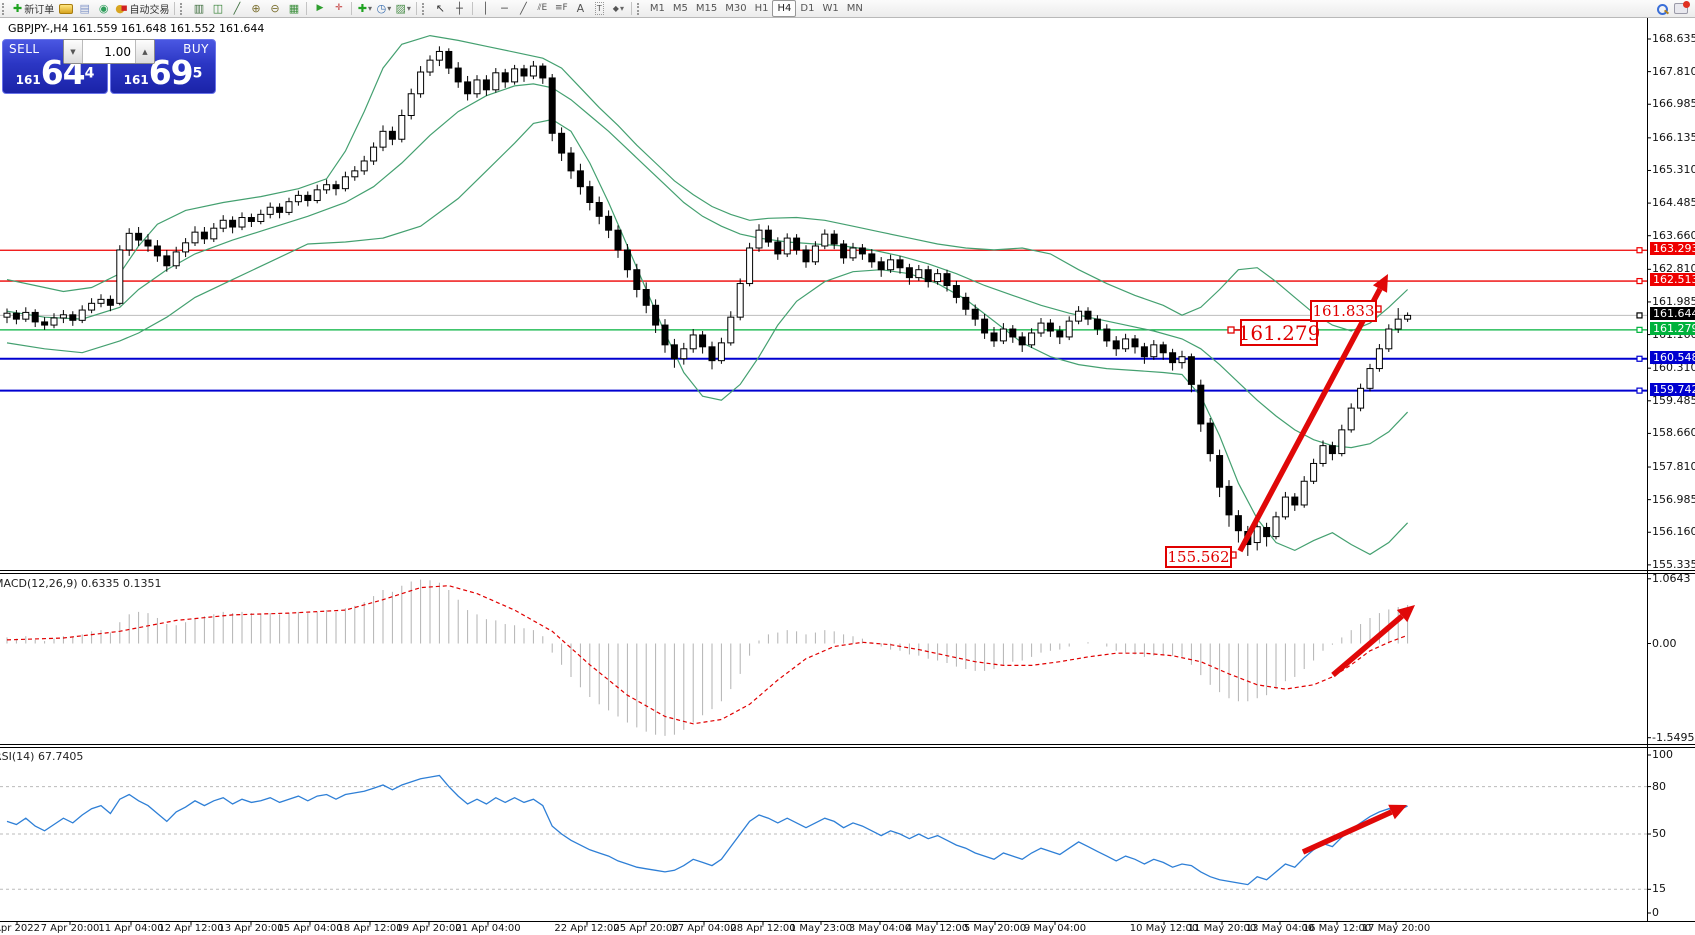 Image resolution: width=1695 pixels, height=935 pixels. Describe the element at coordinates (117, 51) in the screenshot. I see `volume-input: 1.00` at that location.